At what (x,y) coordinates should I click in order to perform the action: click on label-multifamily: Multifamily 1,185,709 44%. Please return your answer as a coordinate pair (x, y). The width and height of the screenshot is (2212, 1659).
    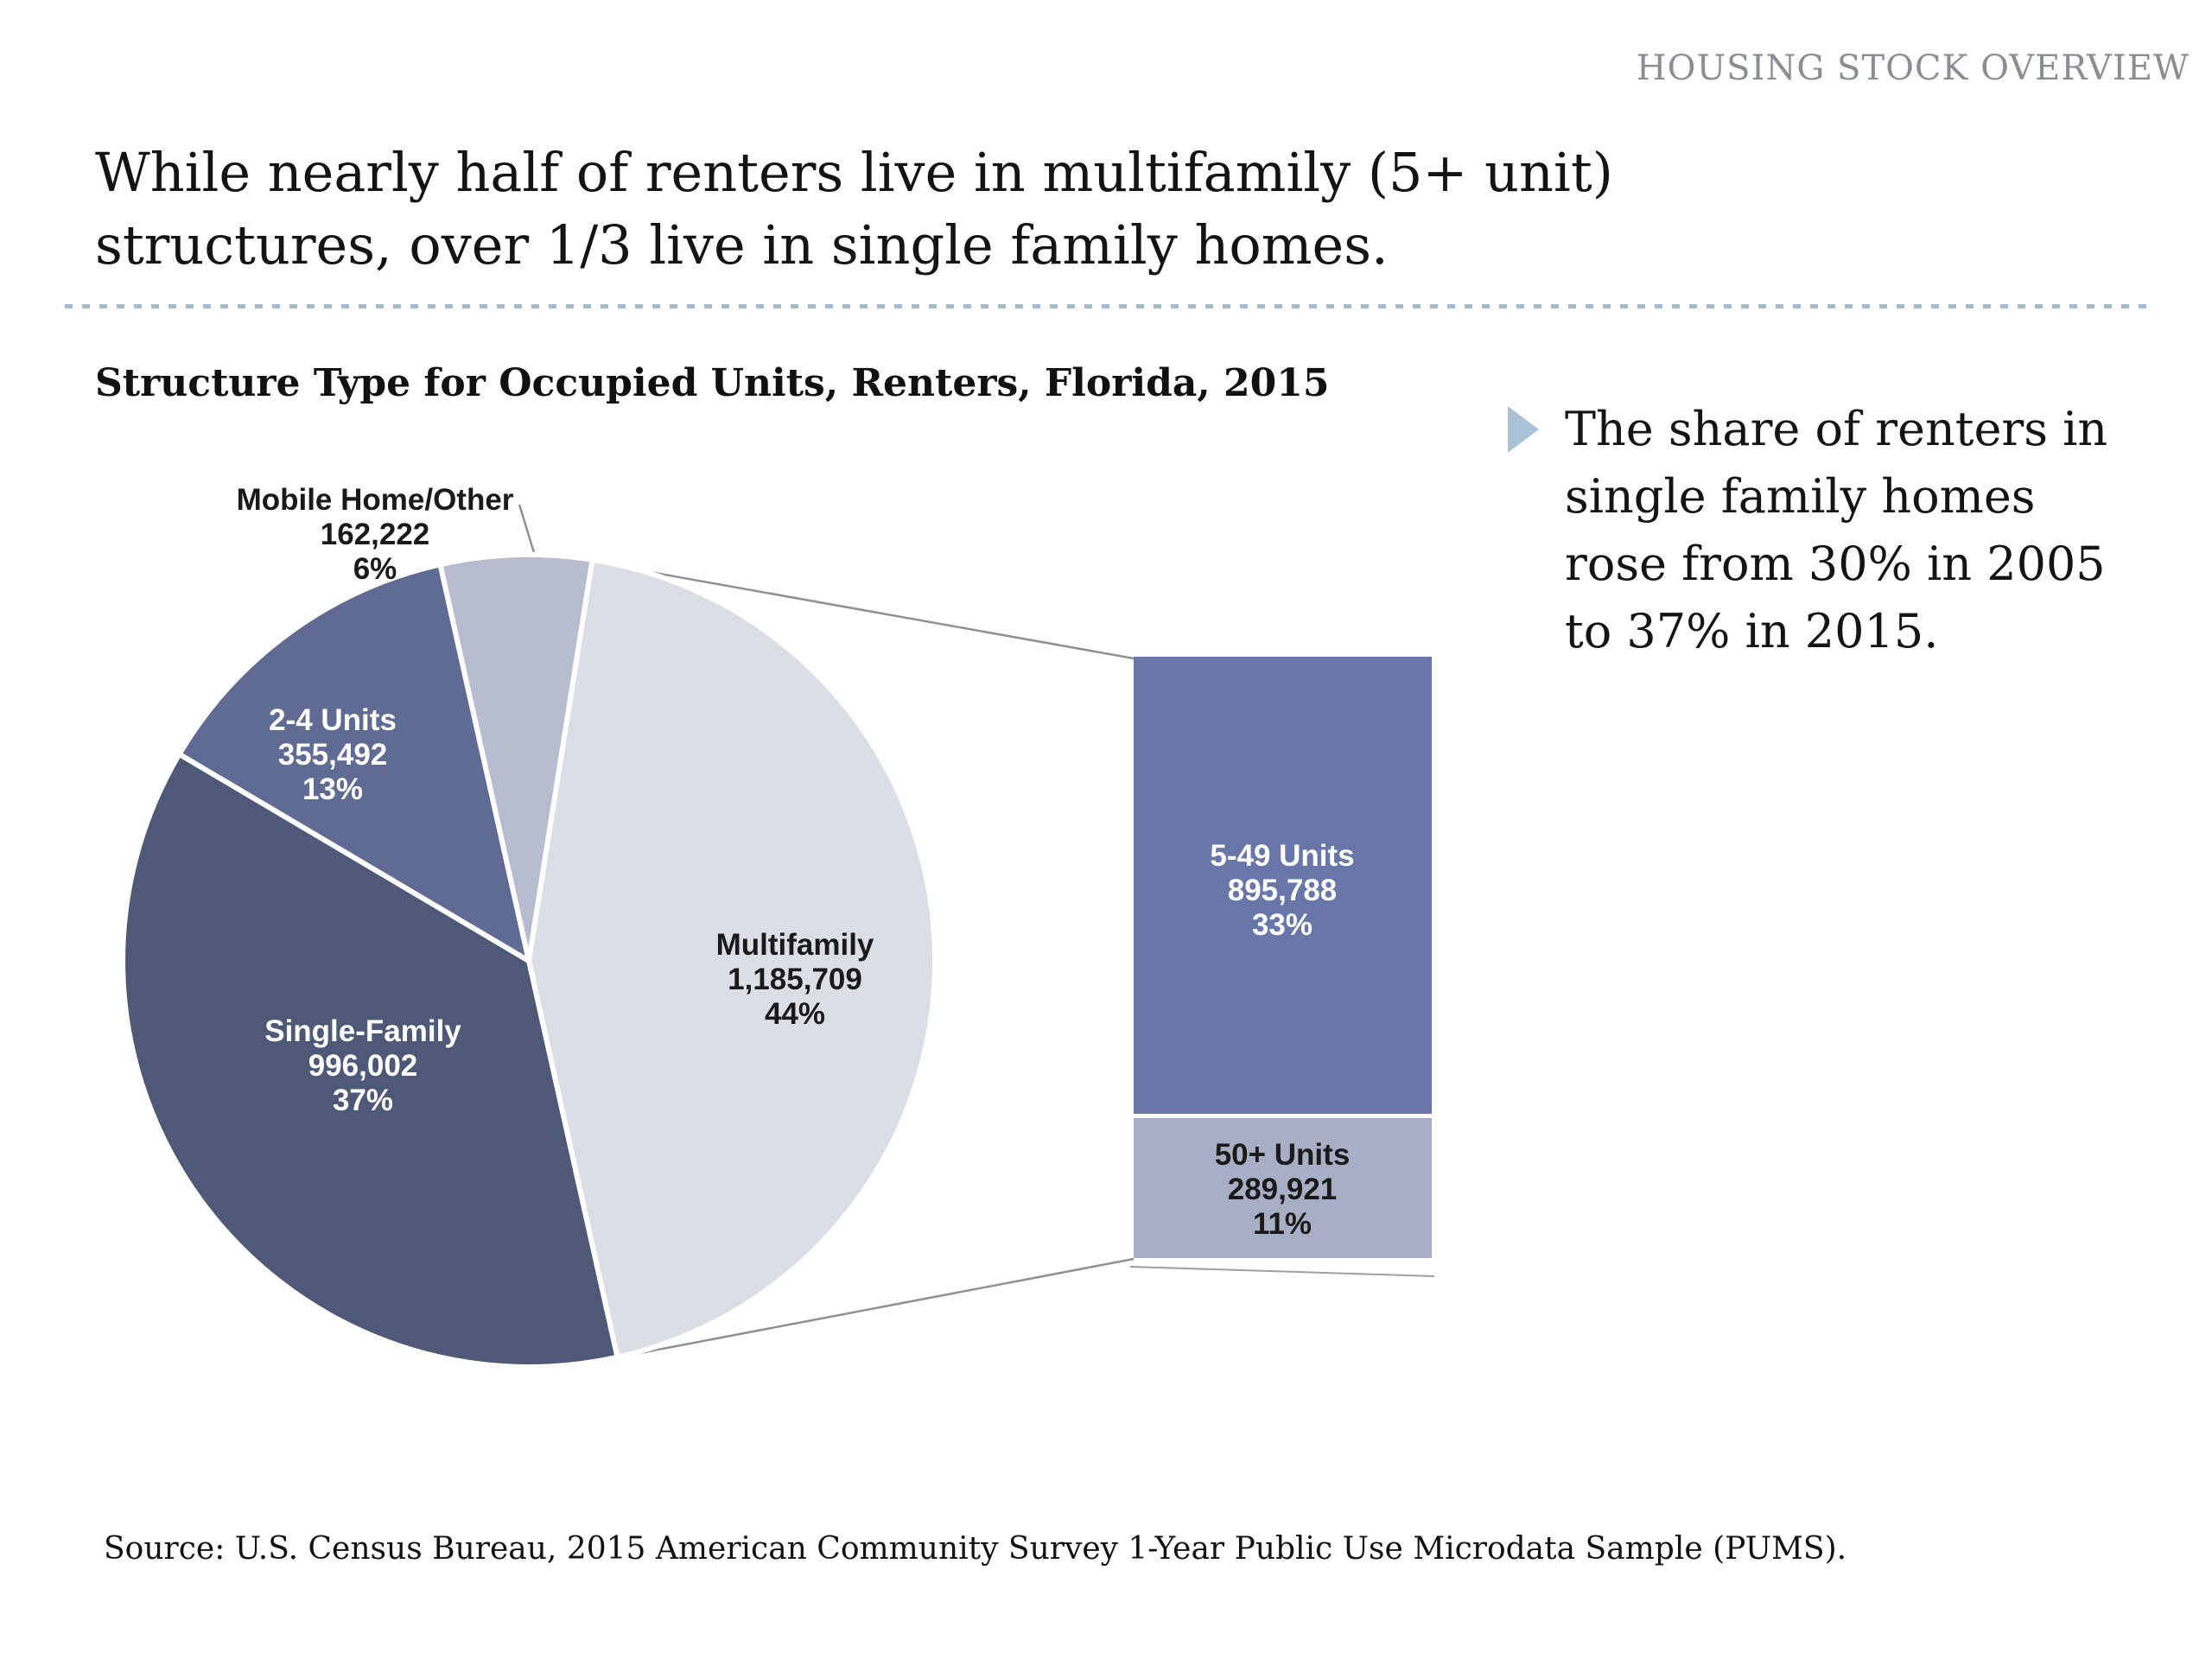
    Looking at the image, I should click on (795, 979).